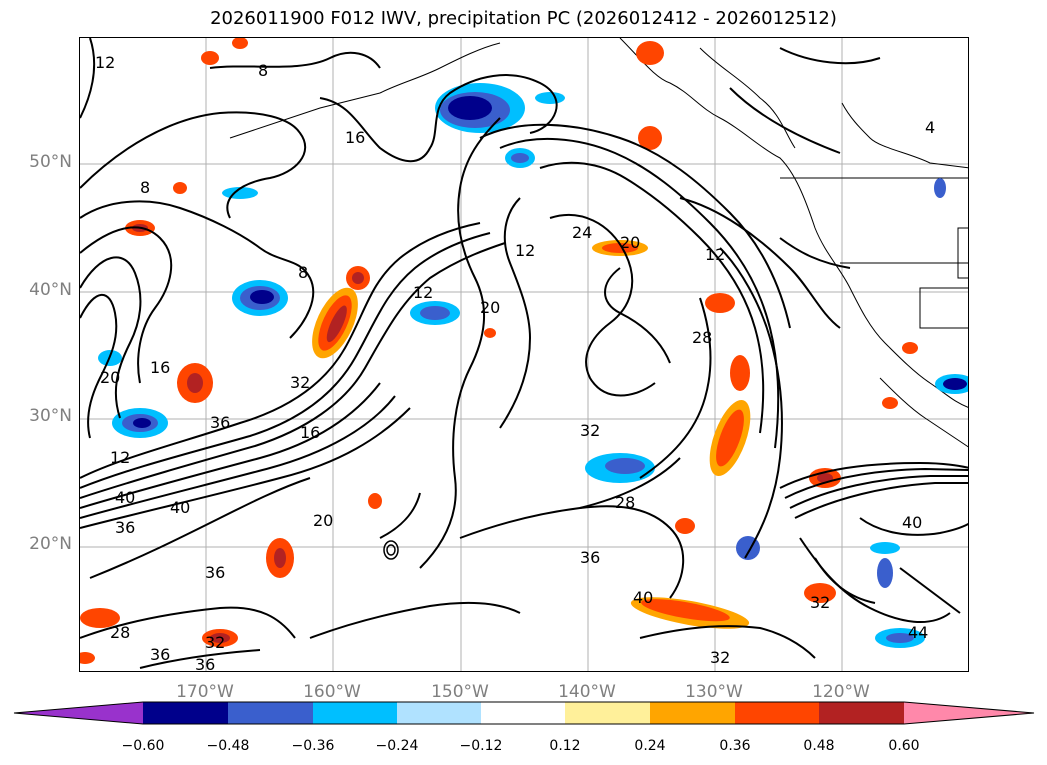  What do you see at coordinates (565, 746) in the screenshot?
I see `colorbar-tick: 0.12` at bounding box center [565, 746].